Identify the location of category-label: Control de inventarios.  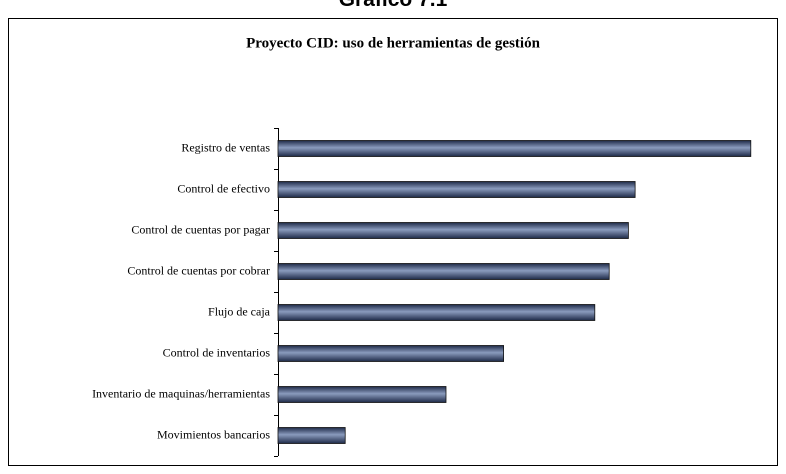
(217, 352).